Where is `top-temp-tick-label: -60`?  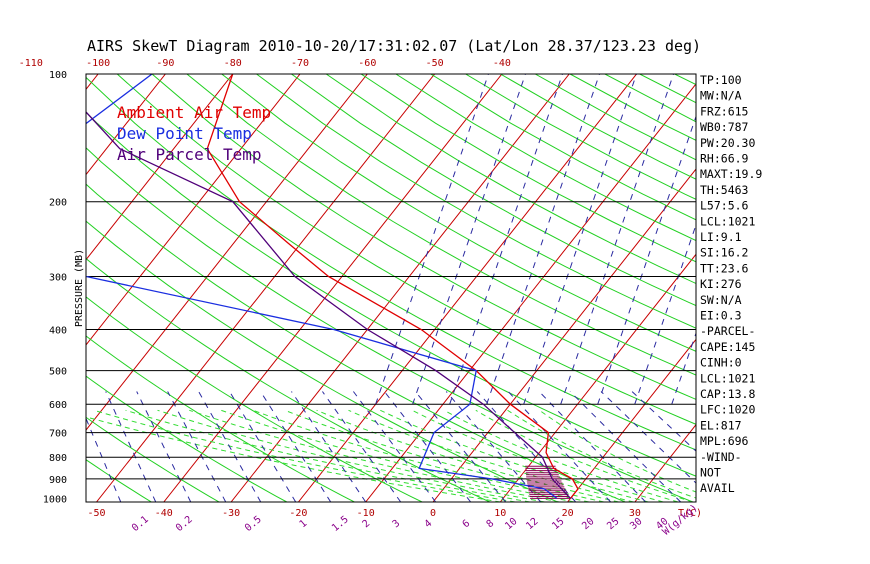
top-temp-tick-label: -60 is located at coordinates (367, 63).